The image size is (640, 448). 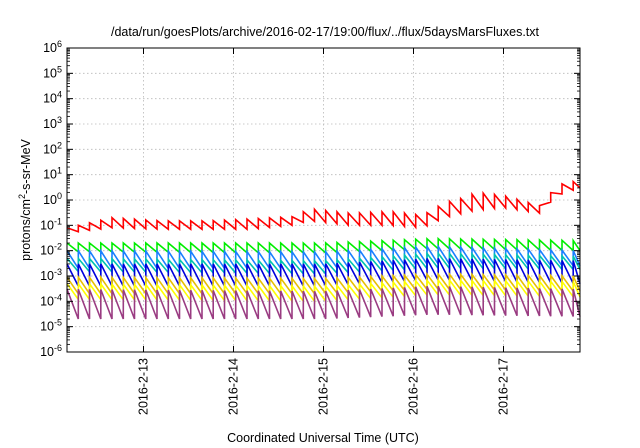 I want to click on y-tick-label: 10⁻⁶, so click(x=51, y=351).